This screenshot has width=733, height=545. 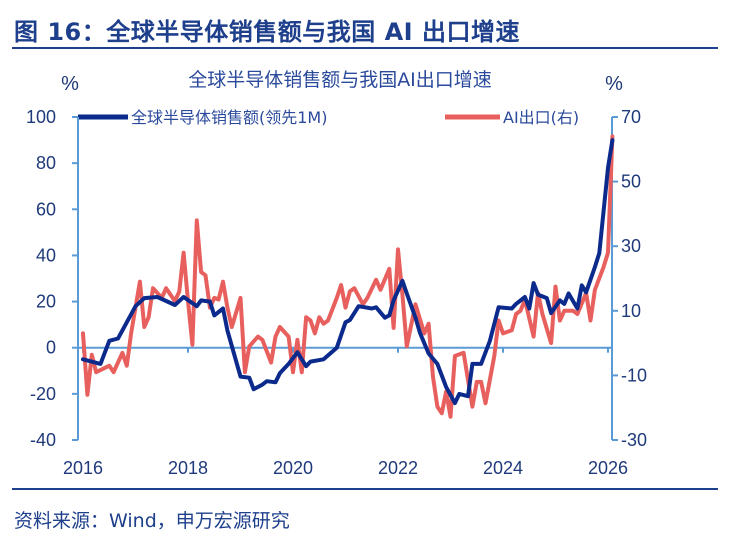 What do you see at coordinates (365, 48) in the screenshot?
I see `top-rule` at bounding box center [365, 48].